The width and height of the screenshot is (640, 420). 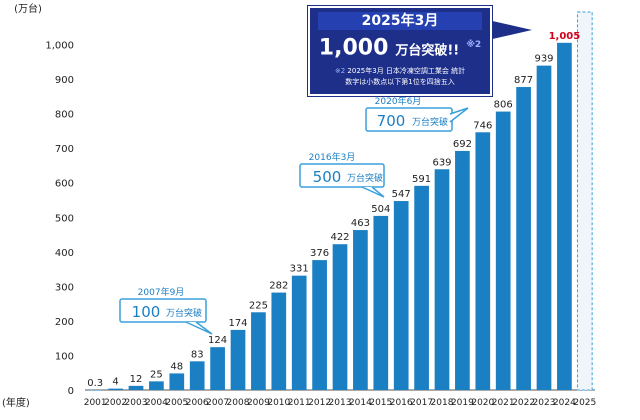 What do you see at coordinates (156, 385) in the screenshot?
I see `bar-2004` at bounding box center [156, 385].